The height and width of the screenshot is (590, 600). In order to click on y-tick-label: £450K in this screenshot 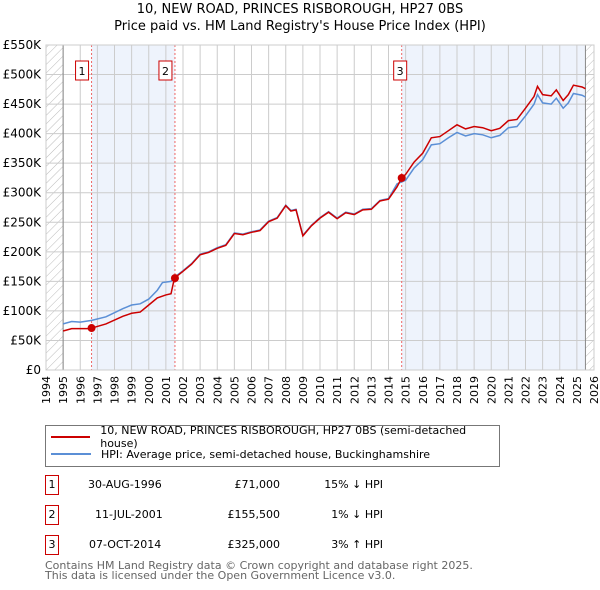, I will do `click(23, 104)`.